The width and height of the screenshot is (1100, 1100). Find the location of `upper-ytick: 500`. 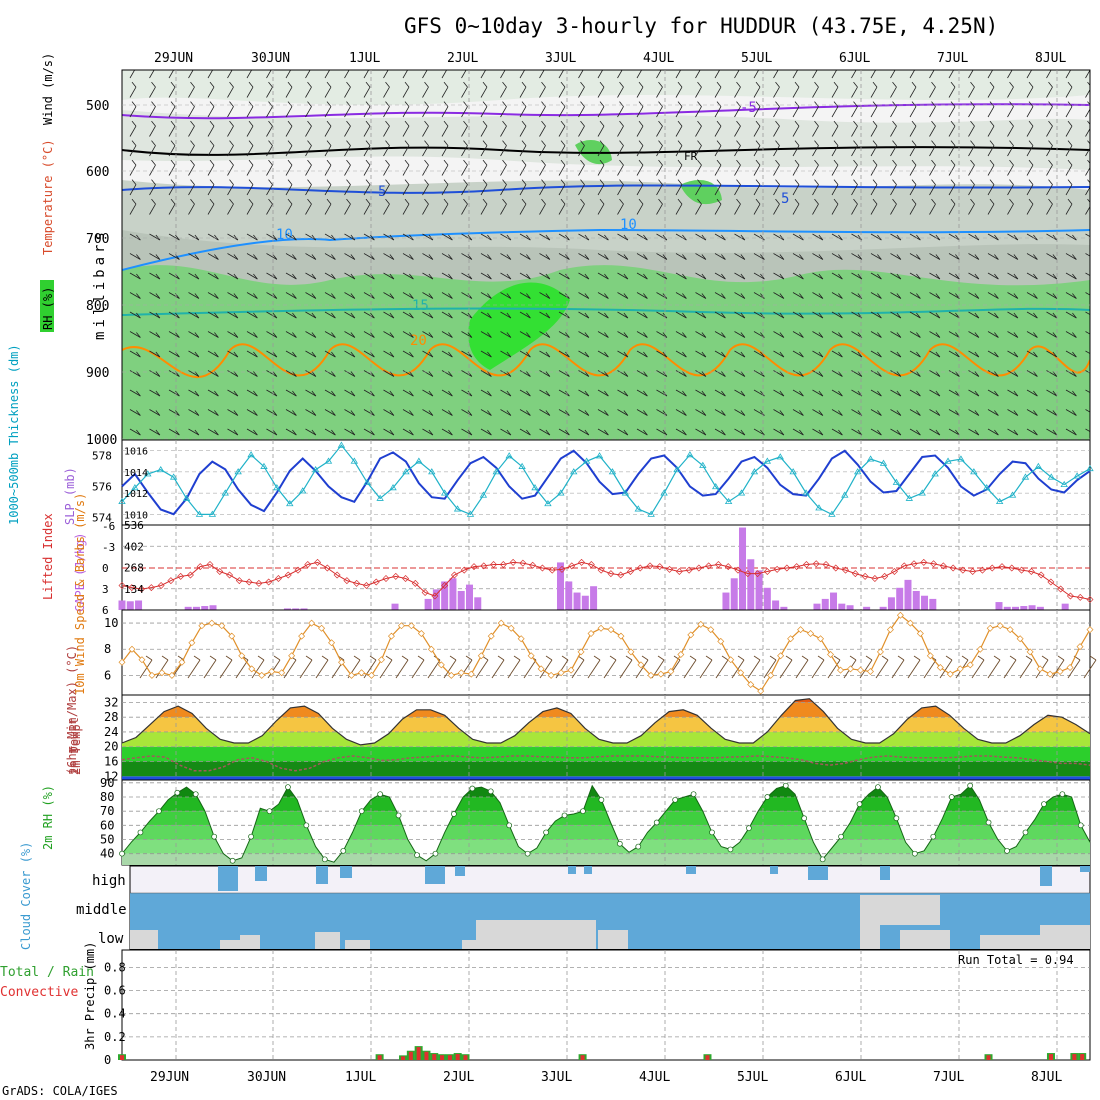

upper-ytick: 500 is located at coordinates (97, 106).